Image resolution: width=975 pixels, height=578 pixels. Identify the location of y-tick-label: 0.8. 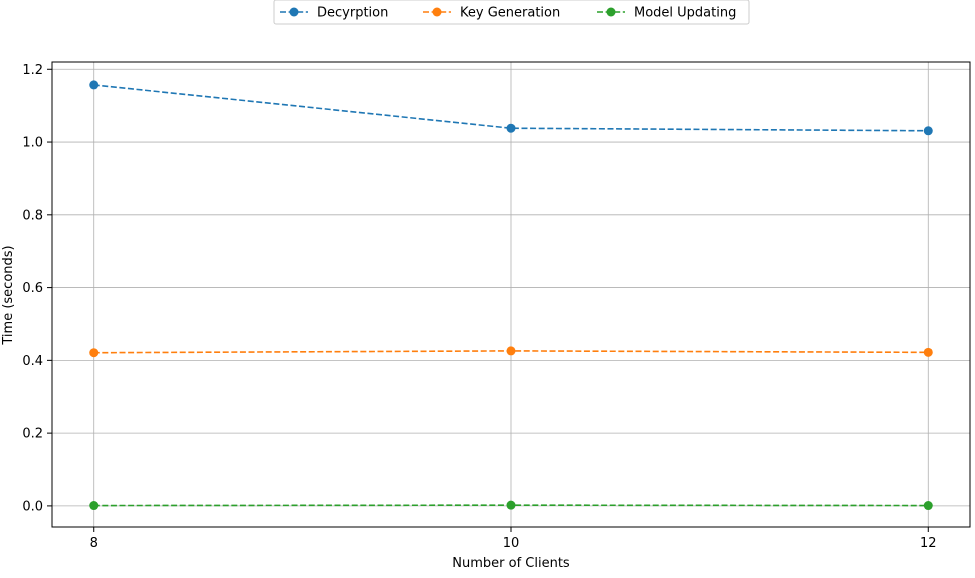
(32, 215).